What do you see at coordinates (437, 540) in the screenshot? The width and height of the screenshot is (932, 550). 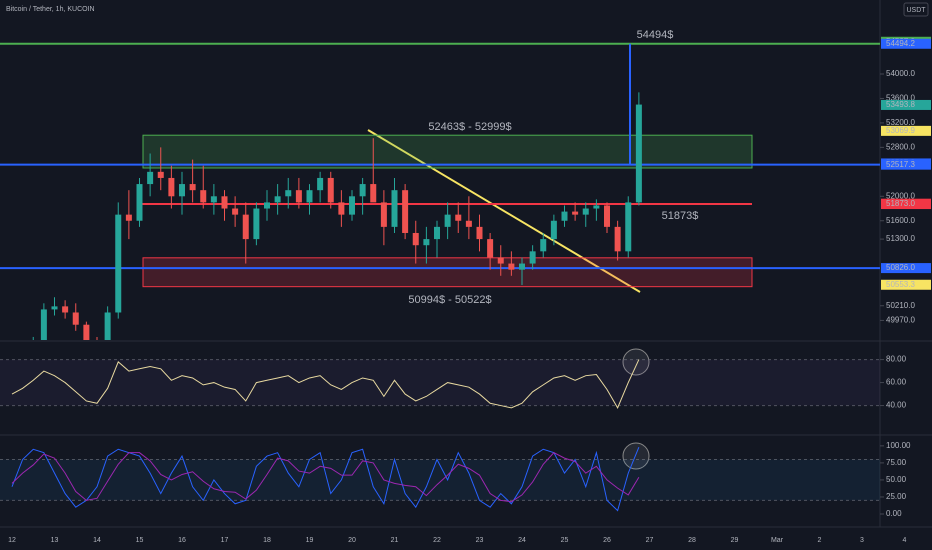 I see `x-tick-label: 22` at bounding box center [437, 540].